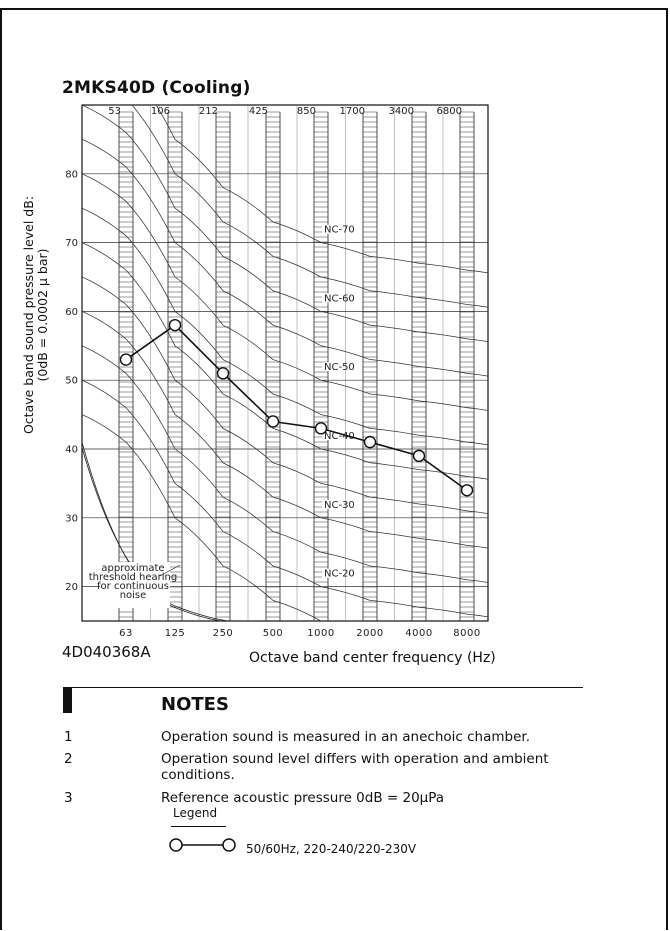 The height and width of the screenshot is (931, 670). I want to click on x-tick: 63, so click(126, 633).